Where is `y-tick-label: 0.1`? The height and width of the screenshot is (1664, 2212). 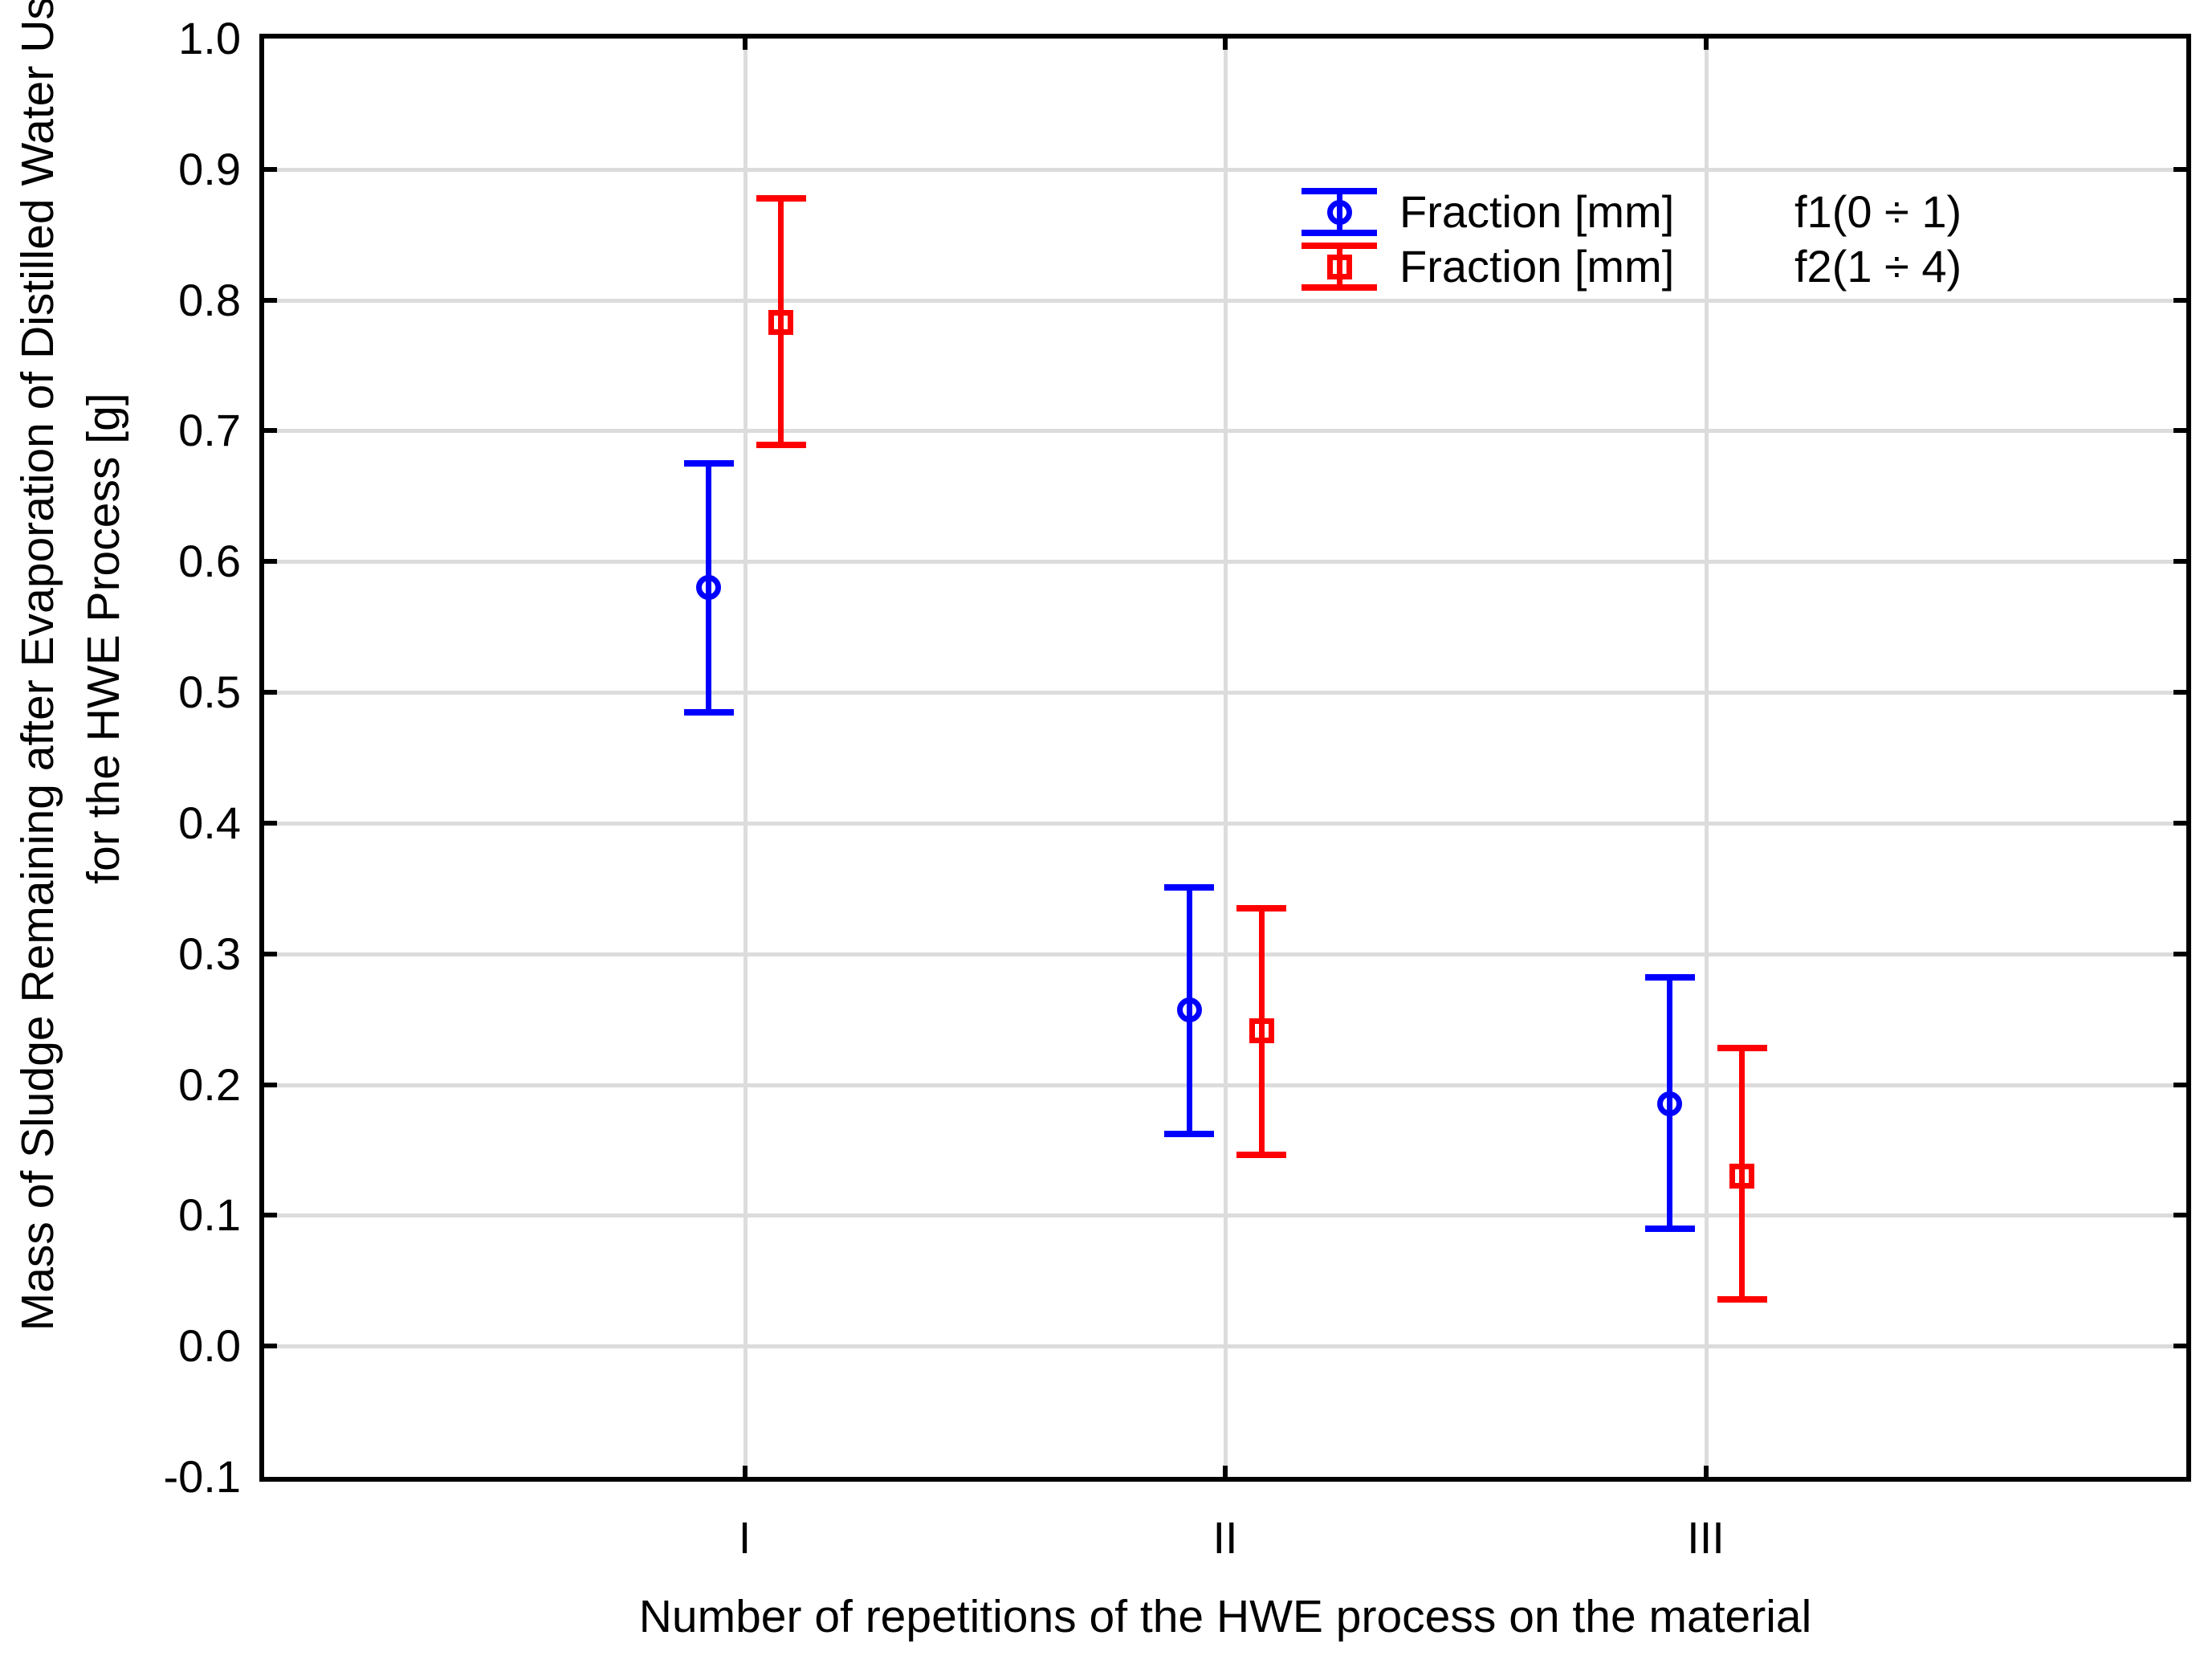
y-tick-label: 0.1 is located at coordinates (210, 1215).